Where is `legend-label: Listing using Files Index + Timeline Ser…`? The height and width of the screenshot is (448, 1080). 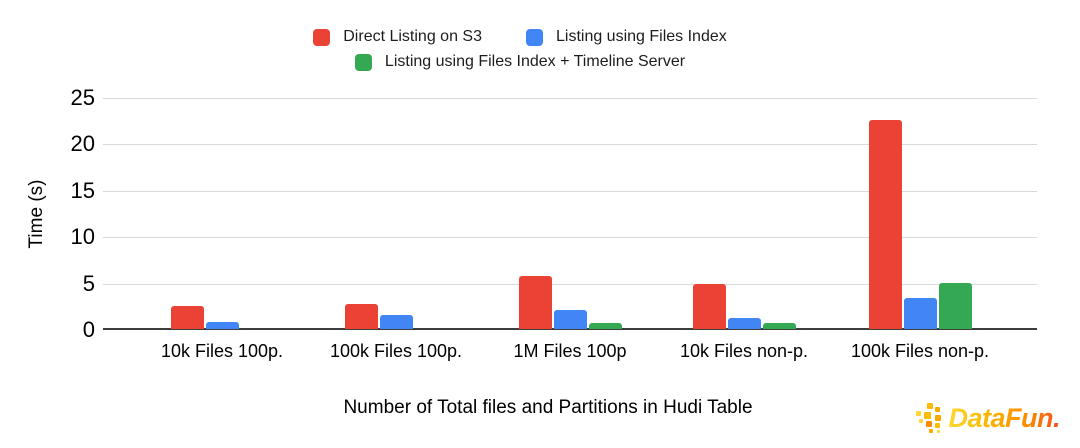 legend-label: Listing using Files Index + Timeline Ser… is located at coordinates (535, 61).